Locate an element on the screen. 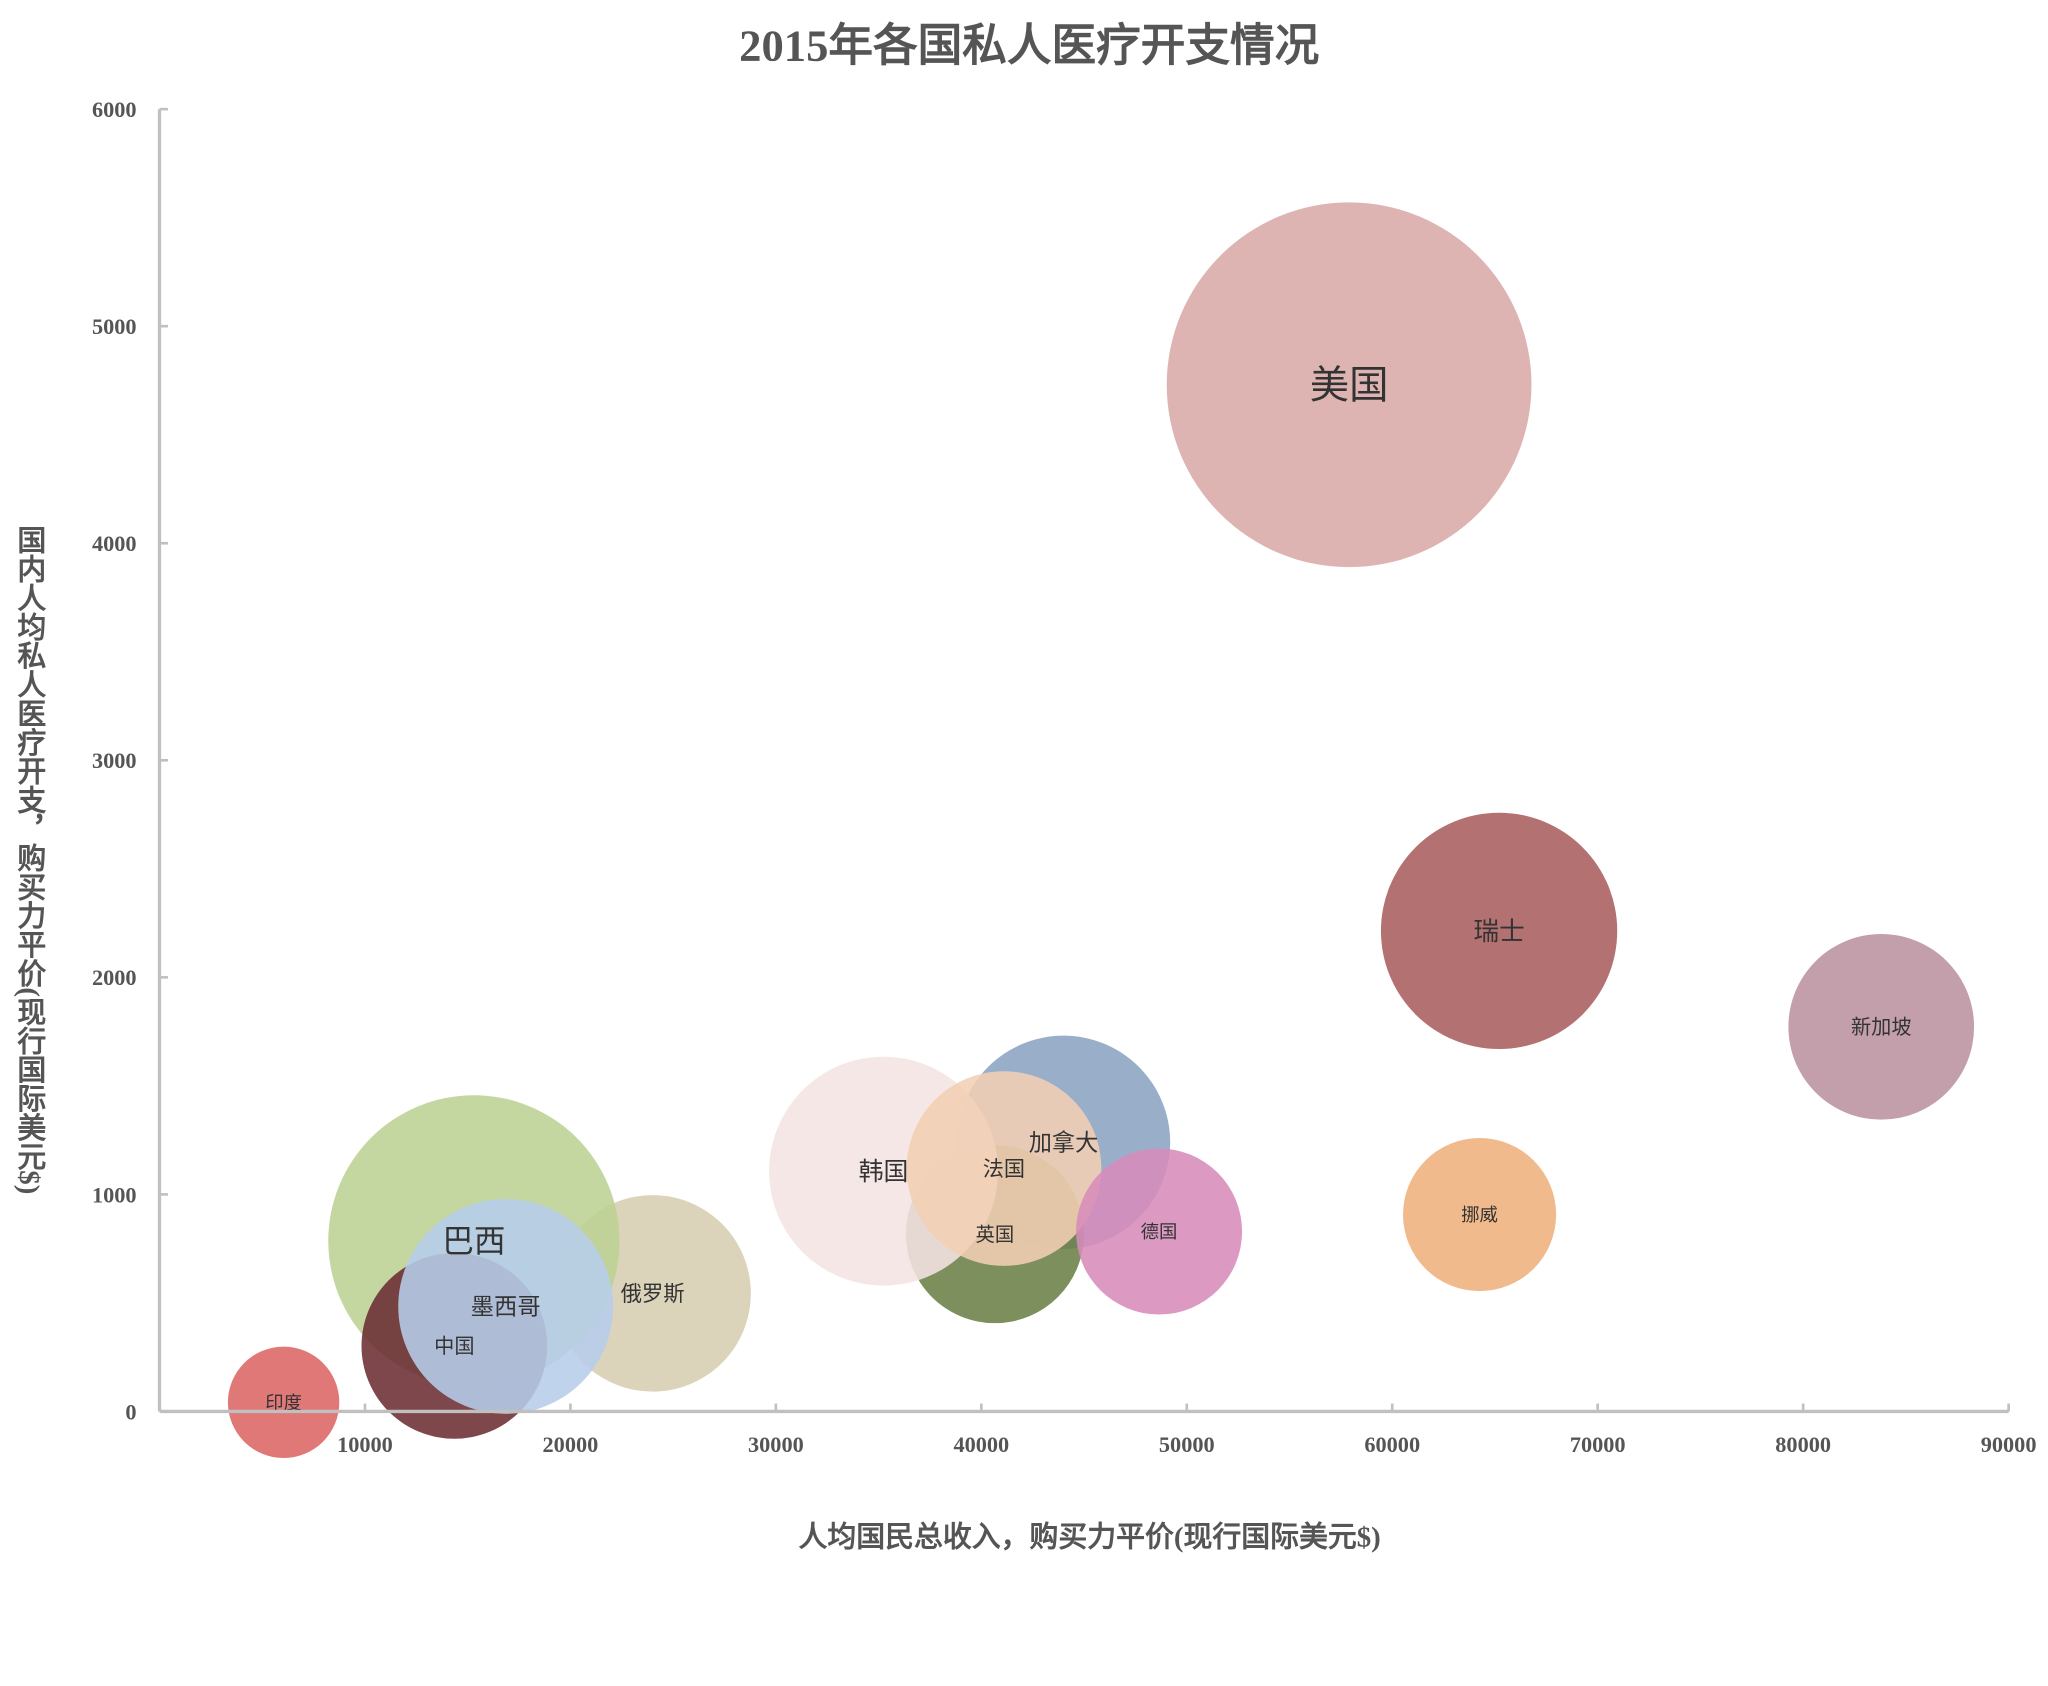 This screenshot has height=1686, width=2048. y-tick-label: 2000 is located at coordinates (114, 977).